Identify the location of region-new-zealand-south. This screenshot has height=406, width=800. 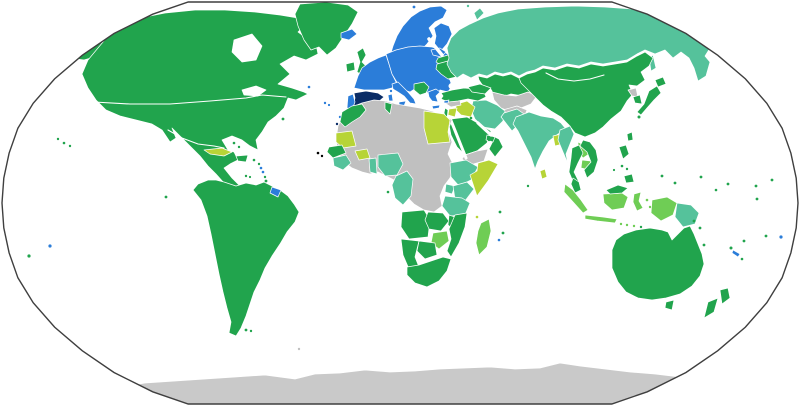
(711, 308).